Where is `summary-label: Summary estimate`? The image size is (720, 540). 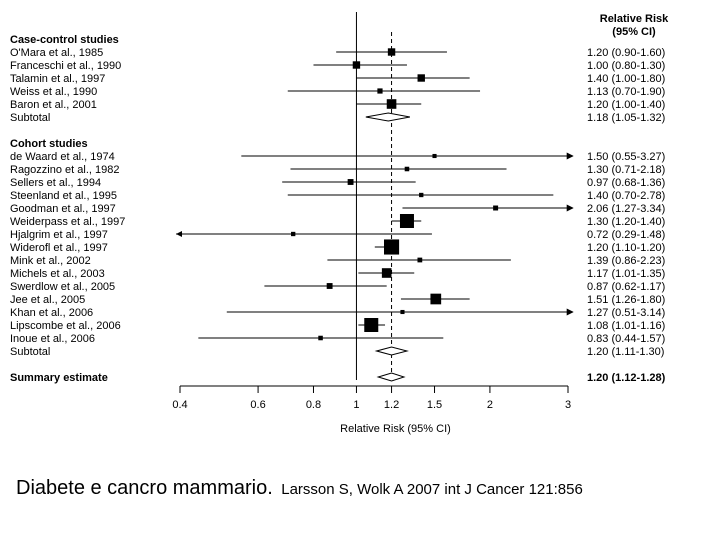
summary-label: Summary estimate is located at coordinates (59, 378).